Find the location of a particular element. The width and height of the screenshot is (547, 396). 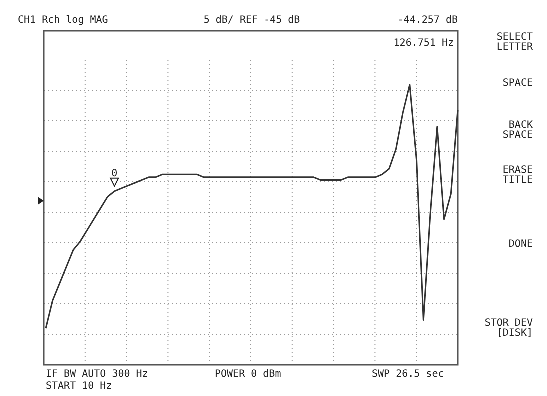

chart-title: CH1 Rch log MAG is located at coordinates (63, 20).